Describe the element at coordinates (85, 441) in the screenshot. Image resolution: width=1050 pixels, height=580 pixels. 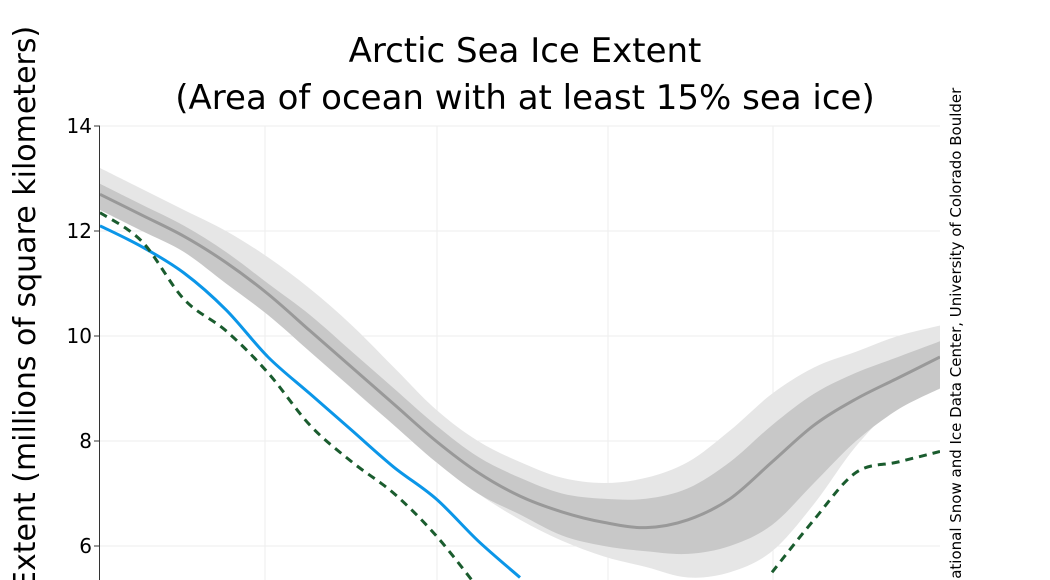
I see `y-tick-label: 8` at that location.